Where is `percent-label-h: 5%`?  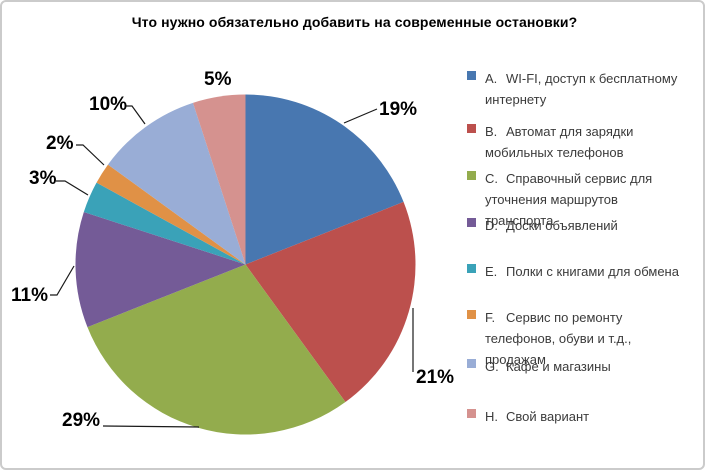 percent-label-h: 5% is located at coordinates (218, 79).